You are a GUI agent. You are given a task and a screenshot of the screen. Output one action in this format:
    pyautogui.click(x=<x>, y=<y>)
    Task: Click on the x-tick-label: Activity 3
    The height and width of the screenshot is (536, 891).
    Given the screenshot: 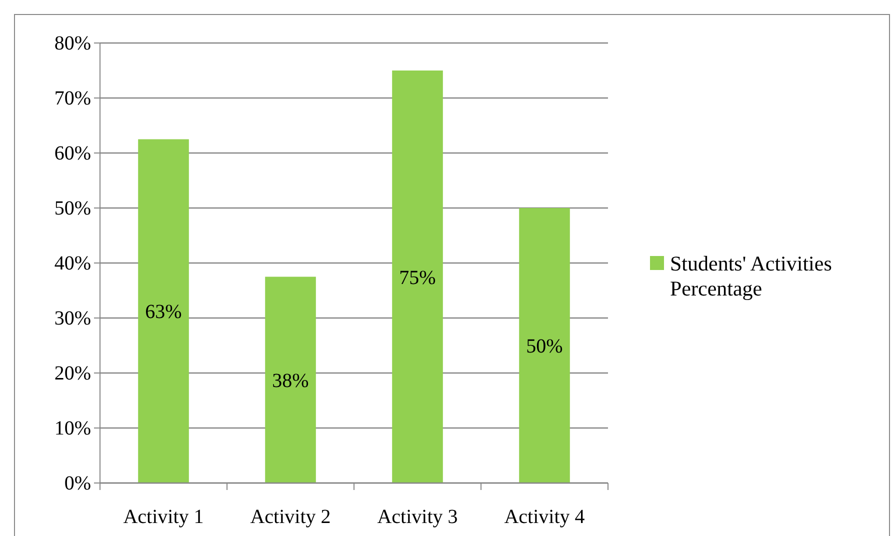 What is the action you would take?
    pyautogui.click(x=417, y=517)
    